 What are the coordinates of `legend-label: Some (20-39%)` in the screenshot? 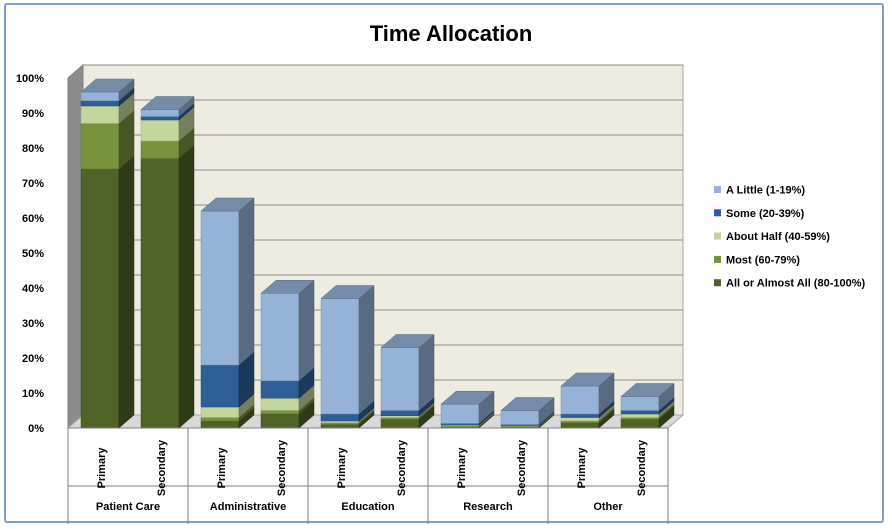 It's located at (765, 214).